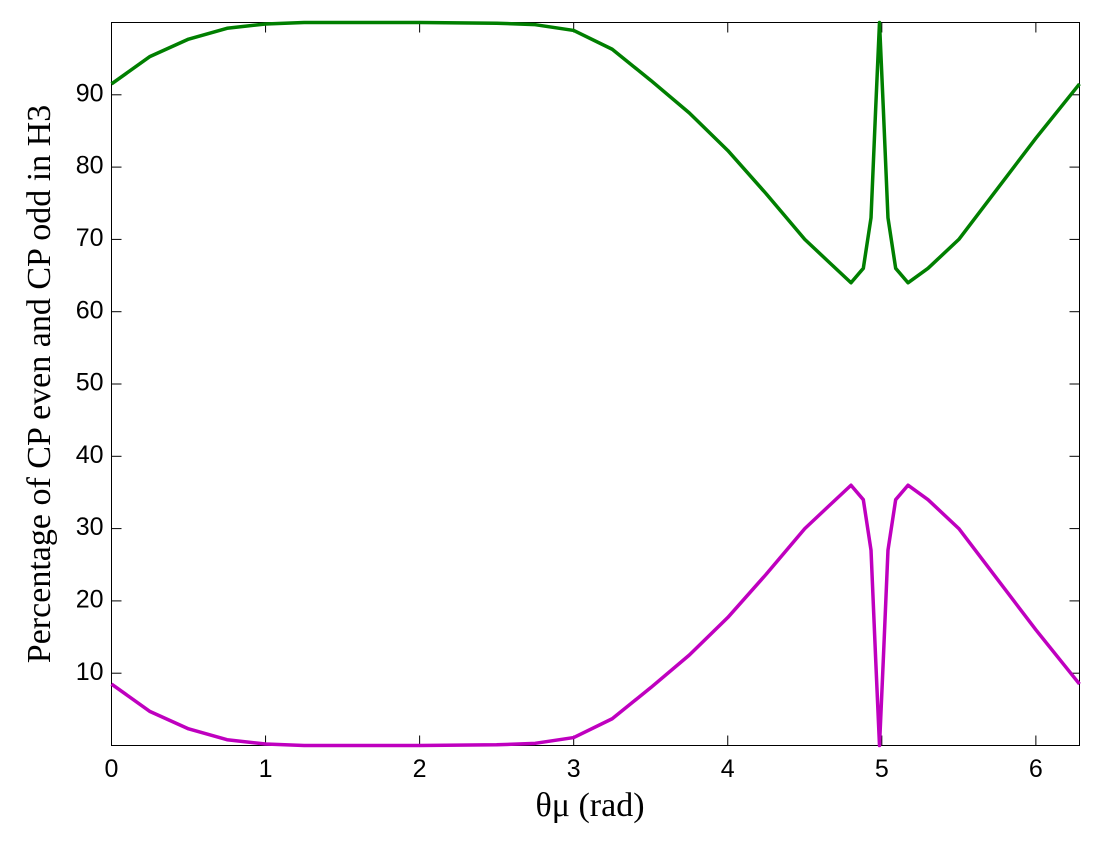  I want to click on y-tick-label: 40, so click(90, 455).